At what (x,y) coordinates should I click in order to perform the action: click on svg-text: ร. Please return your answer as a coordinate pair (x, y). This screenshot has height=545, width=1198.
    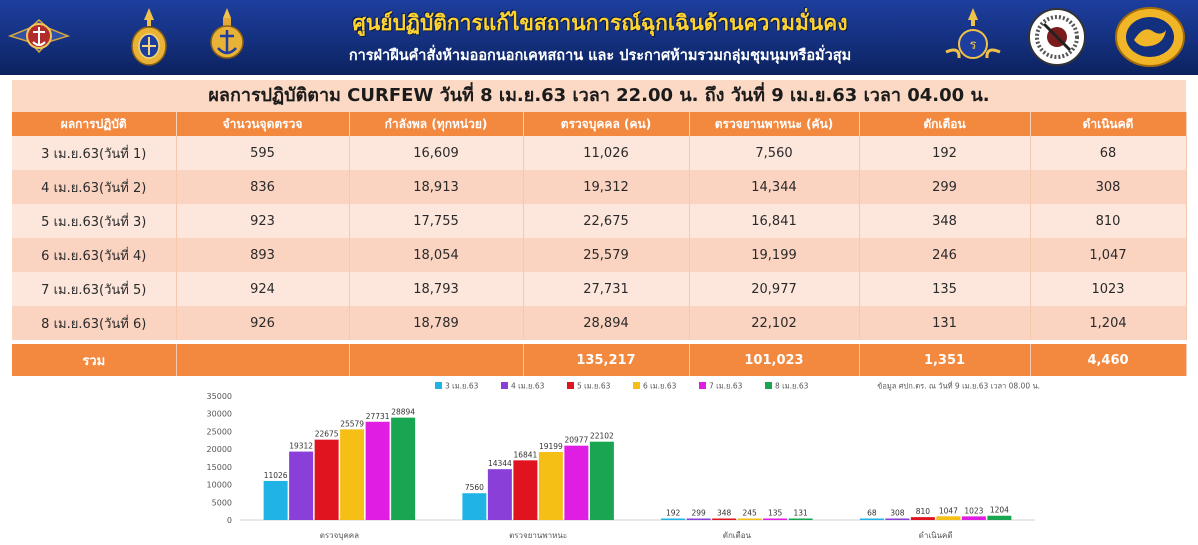
    Looking at the image, I should click on (973, 45).